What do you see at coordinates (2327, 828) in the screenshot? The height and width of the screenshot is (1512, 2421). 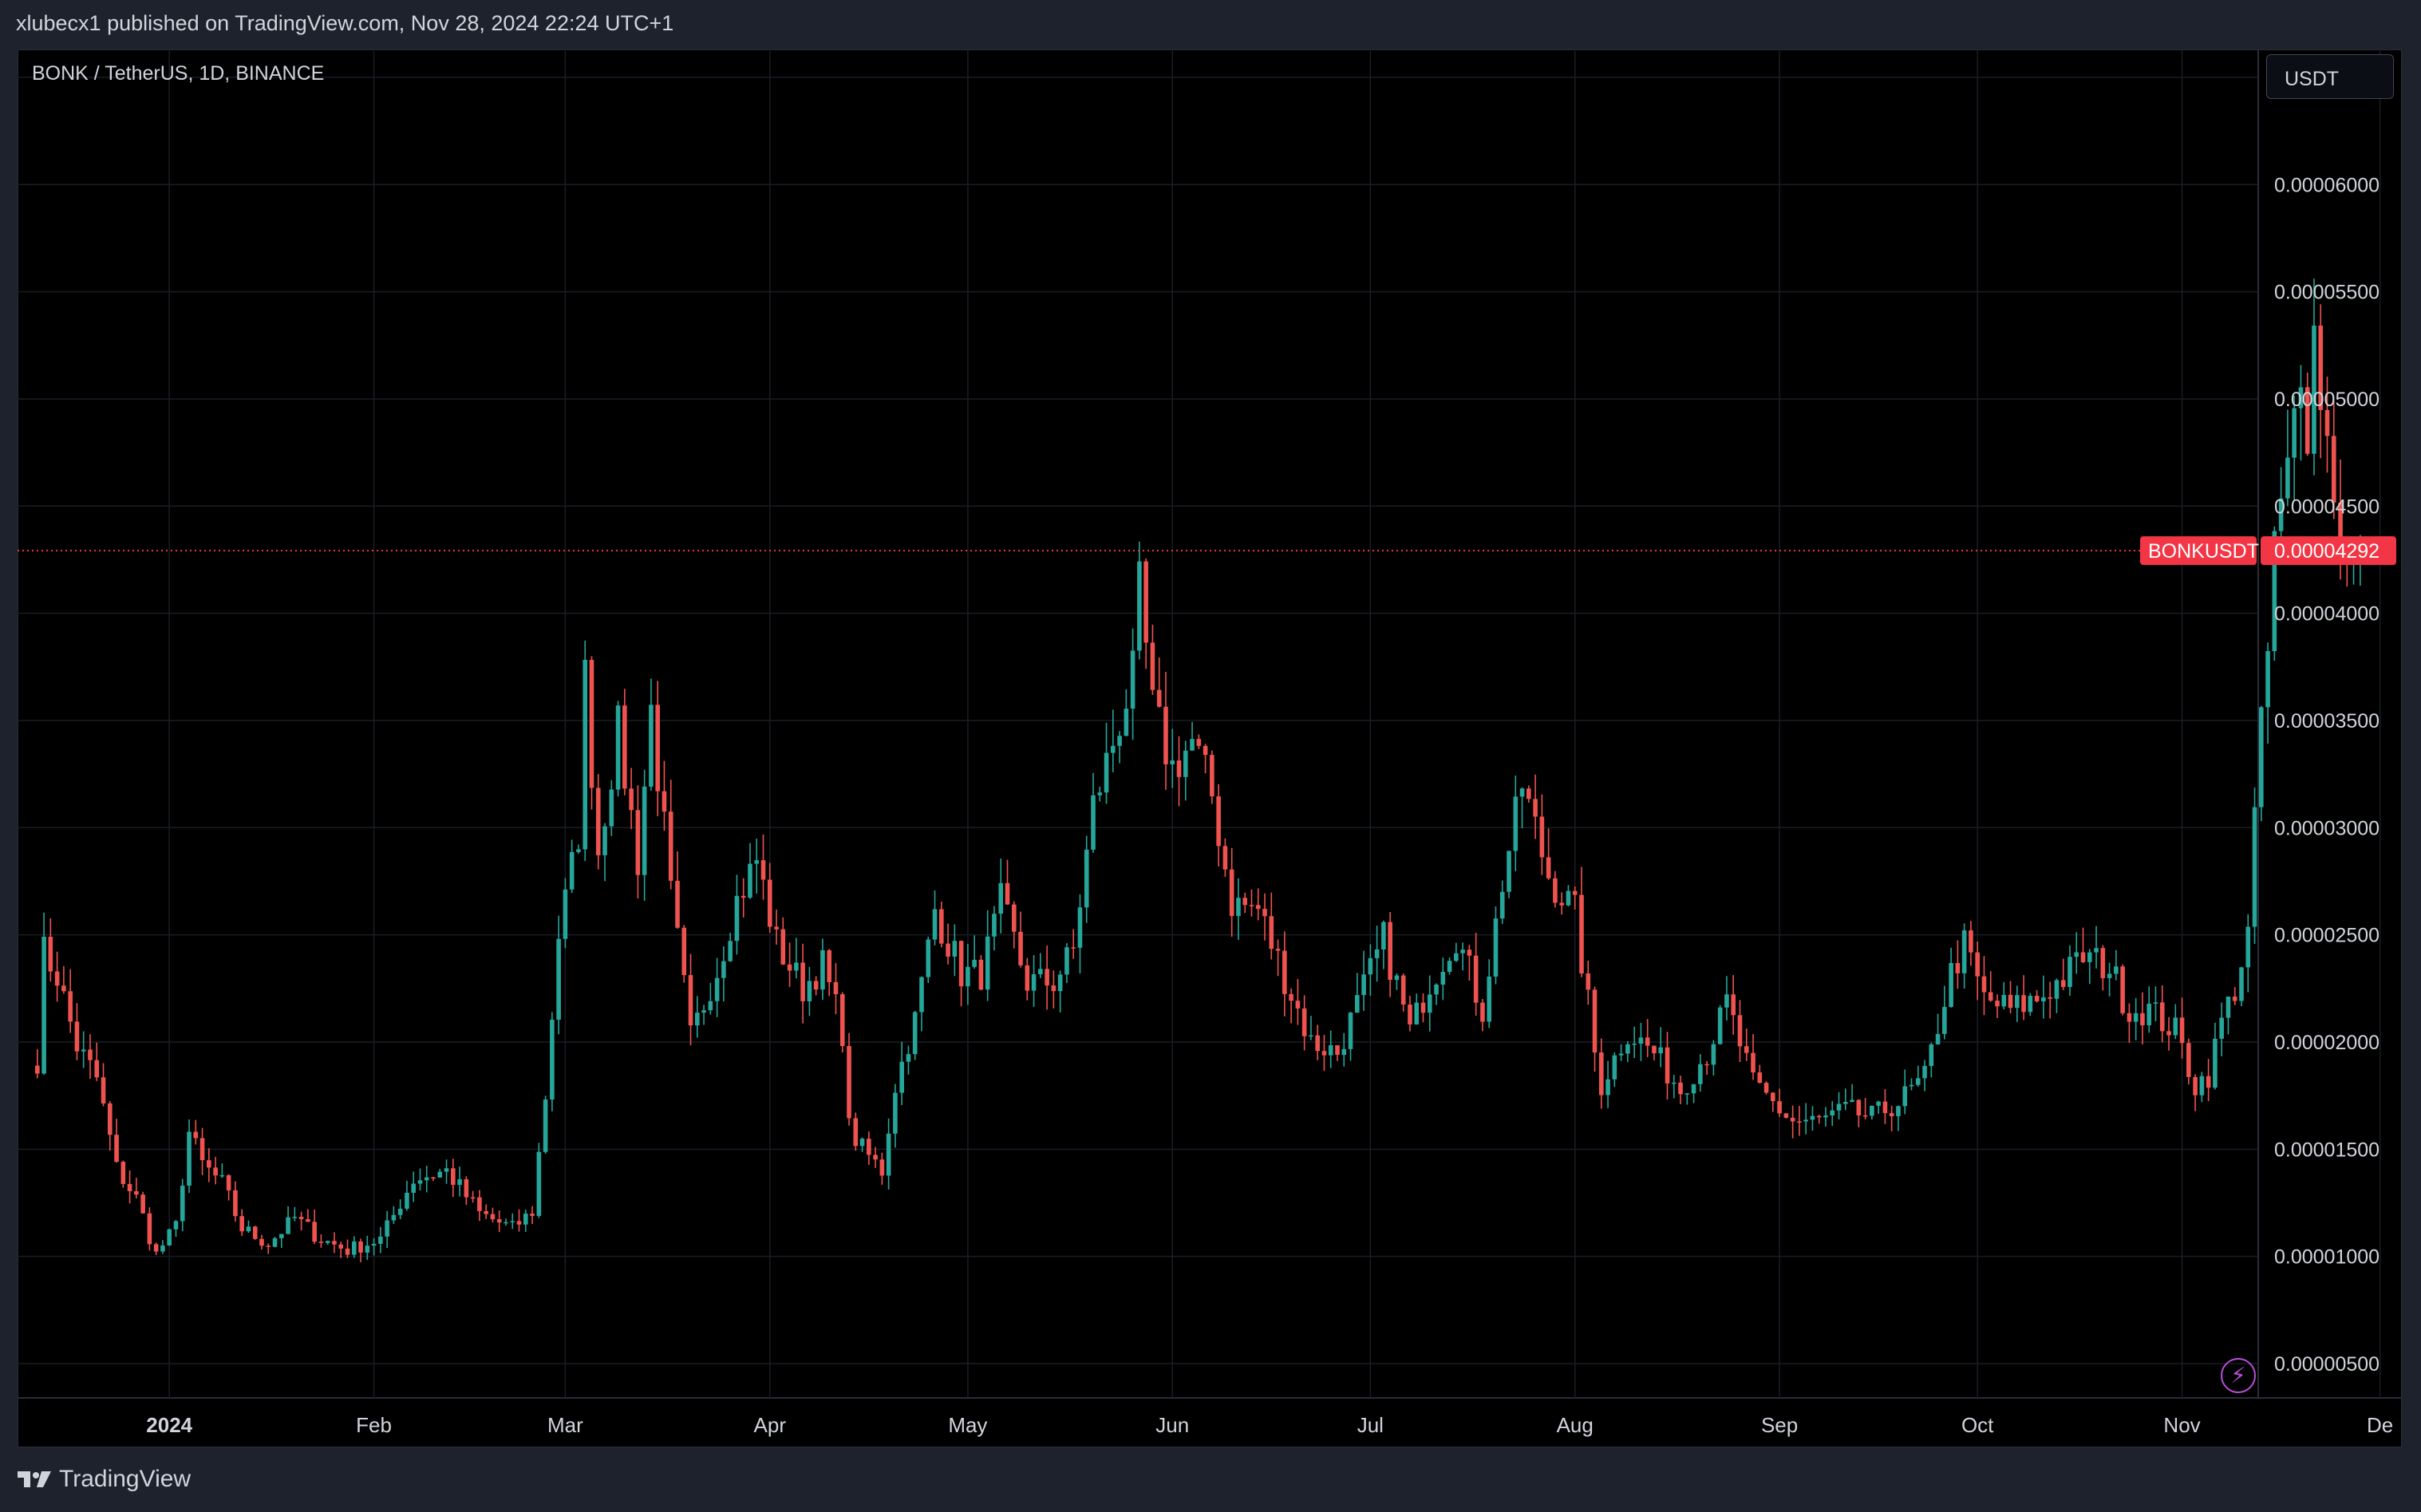 I see `price-tick-label: 0.00003000` at bounding box center [2327, 828].